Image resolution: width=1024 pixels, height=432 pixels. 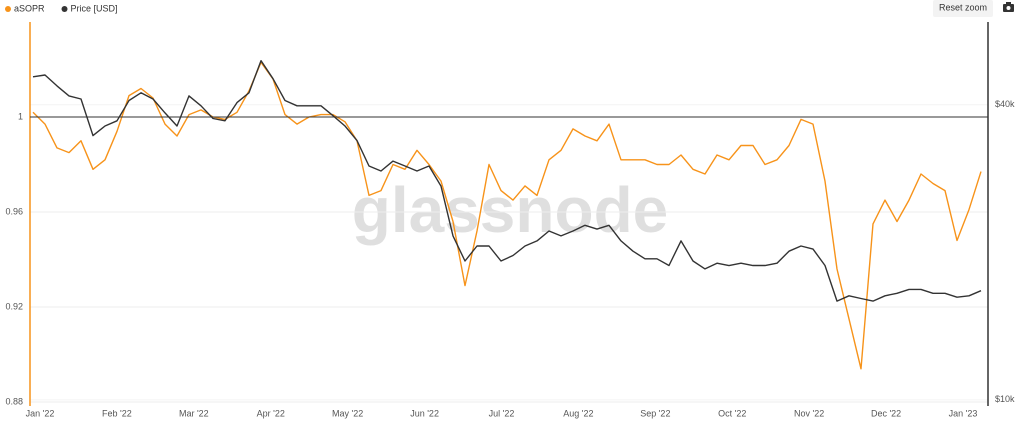 What do you see at coordinates (14, 211) in the screenshot?
I see `y-tick-label: 0.96` at bounding box center [14, 211].